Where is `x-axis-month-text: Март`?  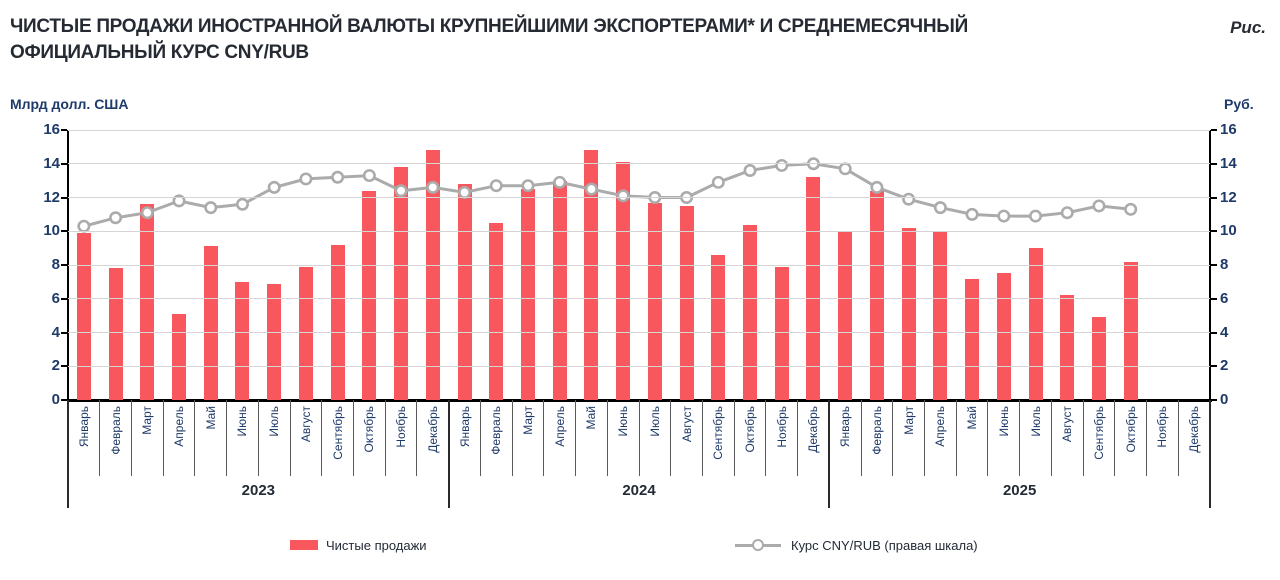
x-axis-month-text: Март is located at coordinates (147, 420).